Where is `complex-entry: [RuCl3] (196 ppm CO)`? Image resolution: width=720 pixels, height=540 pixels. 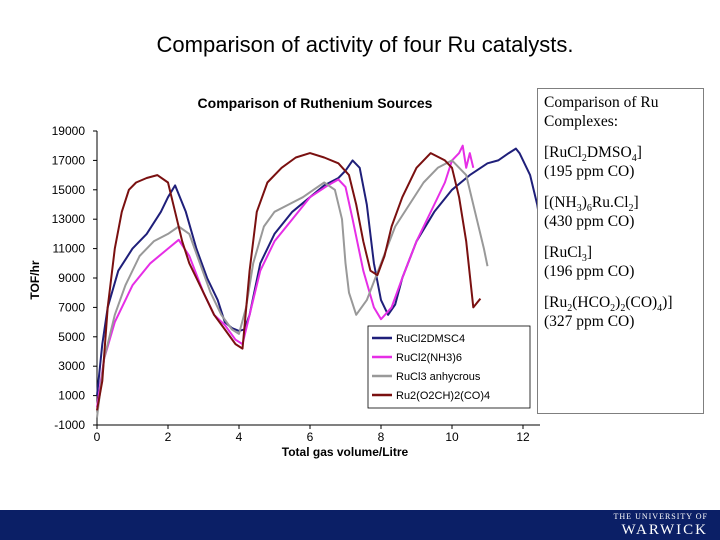
complex-entry: [RuCl3] (196 ppm CO) is located at coordinates (620, 262).